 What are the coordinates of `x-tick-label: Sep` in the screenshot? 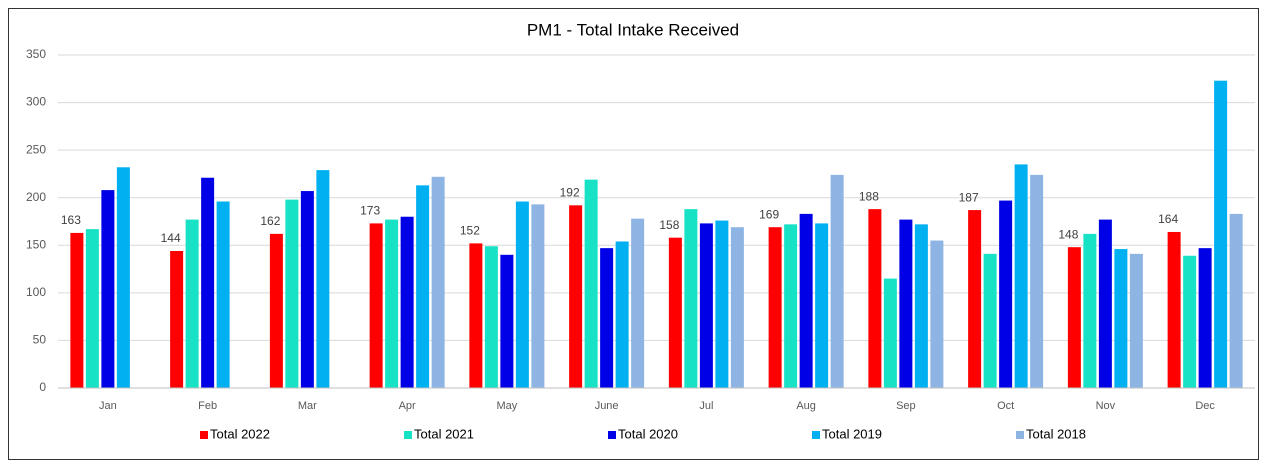 It's located at (906, 406).